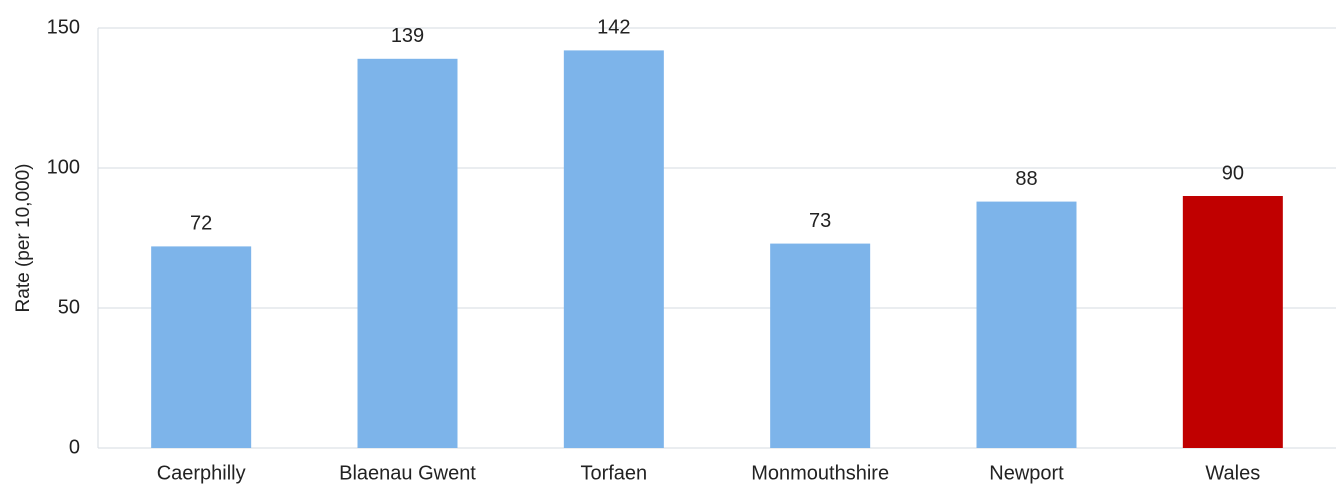  What do you see at coordinates (63, 27) in the screenshot?
I see `y-tick-label: 150` at bounding box center [63, 27].